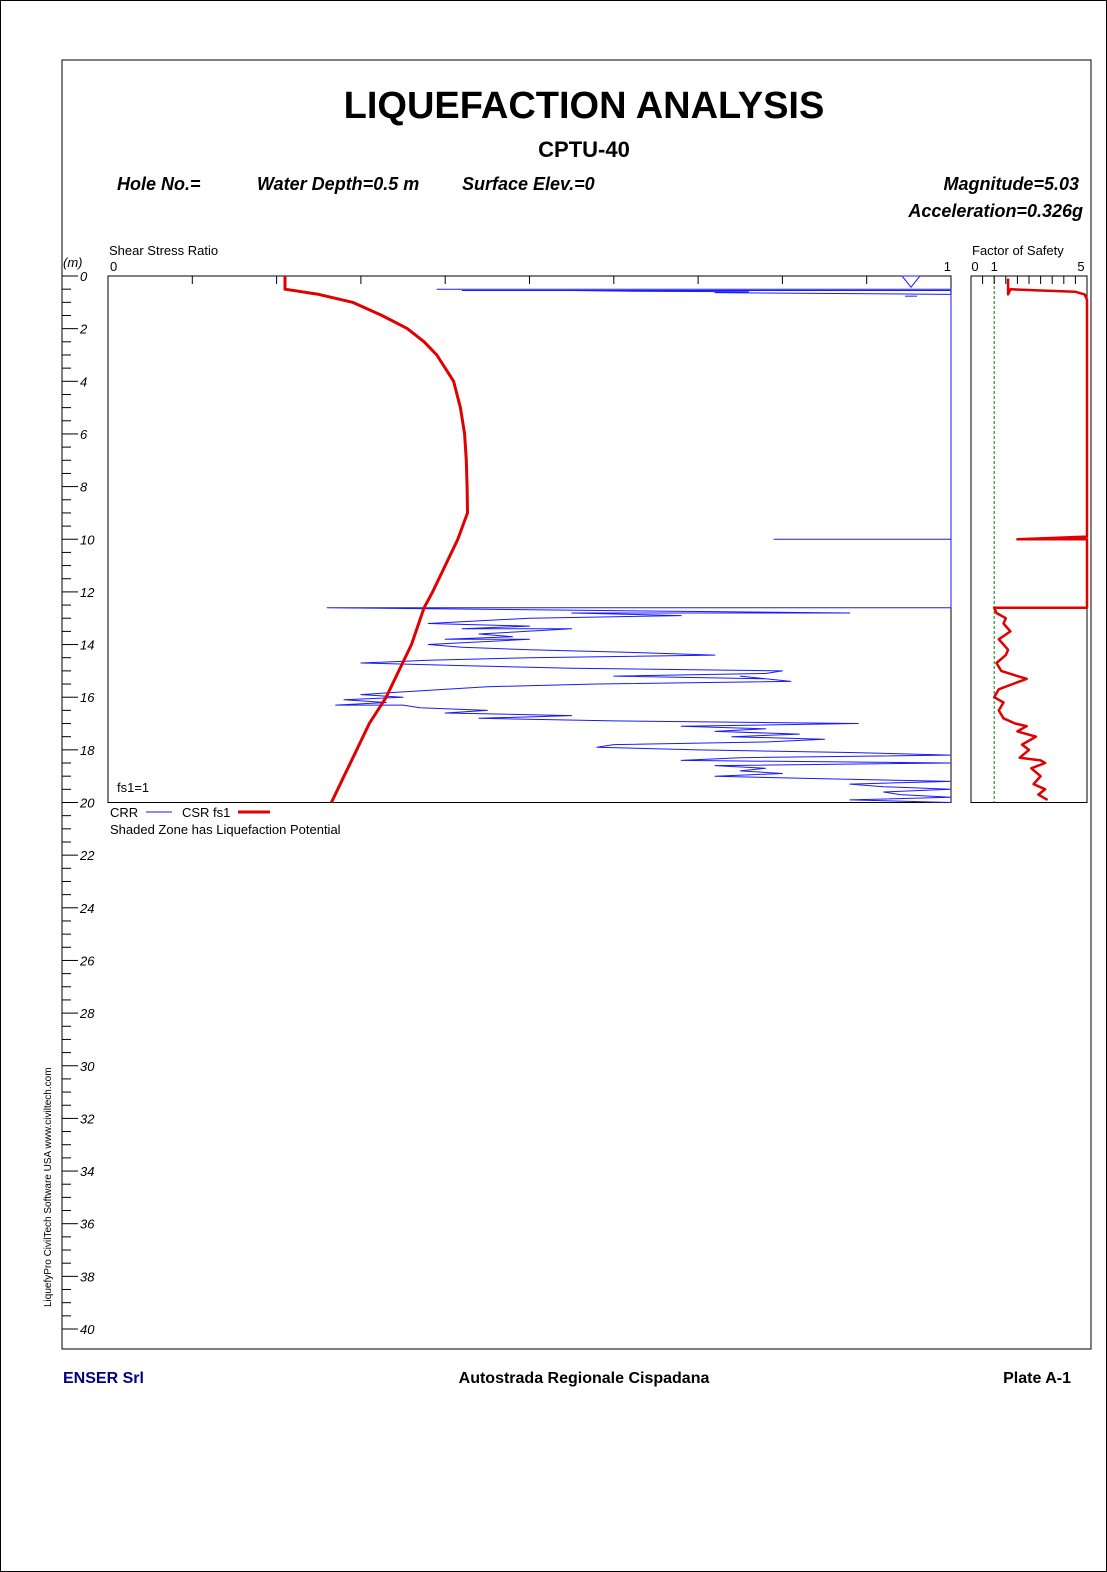 This screenshot has height=1572, width=1107. I want to click on depth-tick-label: 22, so click(87, 855).